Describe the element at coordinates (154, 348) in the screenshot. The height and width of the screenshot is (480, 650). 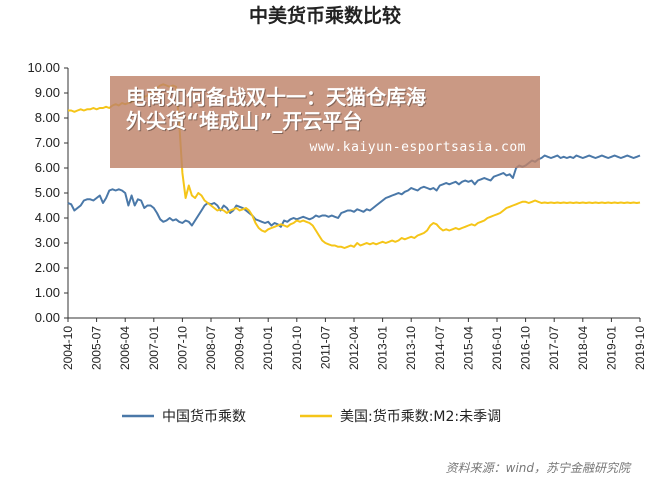
I see `x-tick-label: 2007-01` at that location.